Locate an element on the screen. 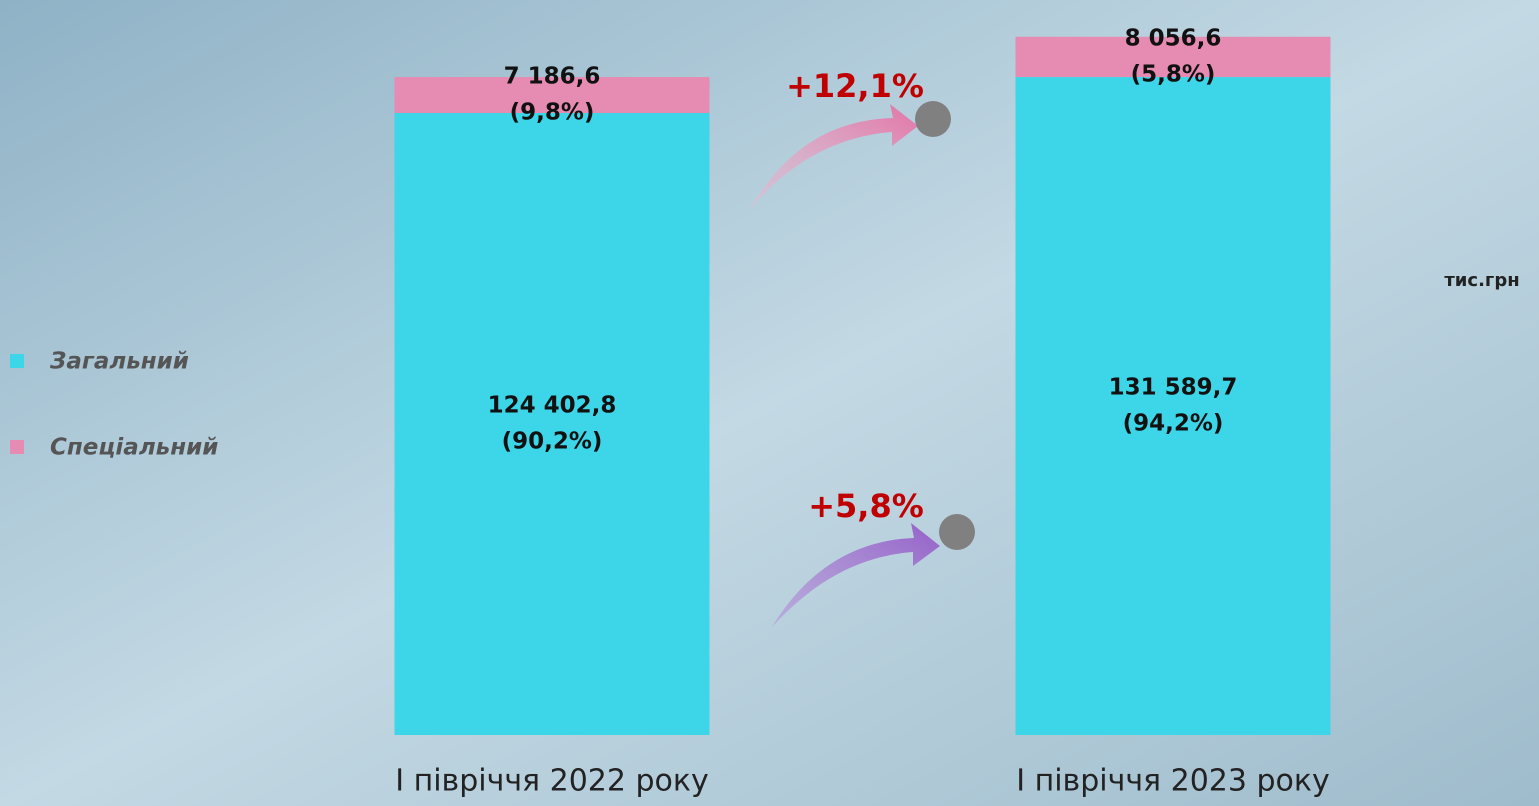 The image size is (1539, 806). value-label: 124 402,8 is located at coordinates (552, 405).